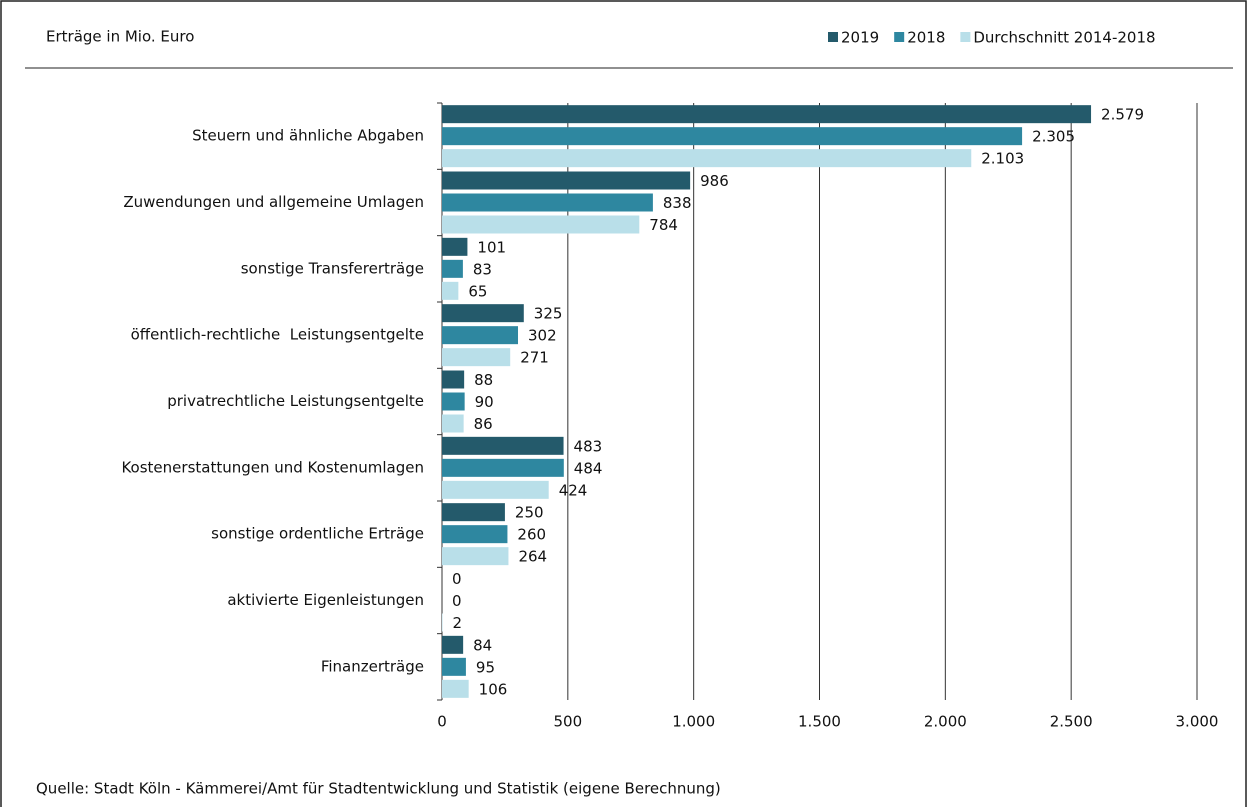  What do you see at coordinates (1053, 137) in the screenshot?
I see `value-label: 2.305` at bounding box center [1053, 137].